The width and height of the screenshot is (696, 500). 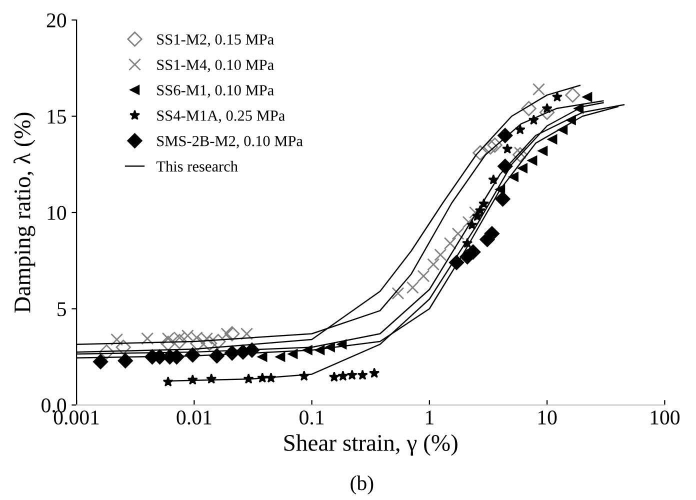 I want to click on x-tick-label: 0.001, so click(x=76, y=417).